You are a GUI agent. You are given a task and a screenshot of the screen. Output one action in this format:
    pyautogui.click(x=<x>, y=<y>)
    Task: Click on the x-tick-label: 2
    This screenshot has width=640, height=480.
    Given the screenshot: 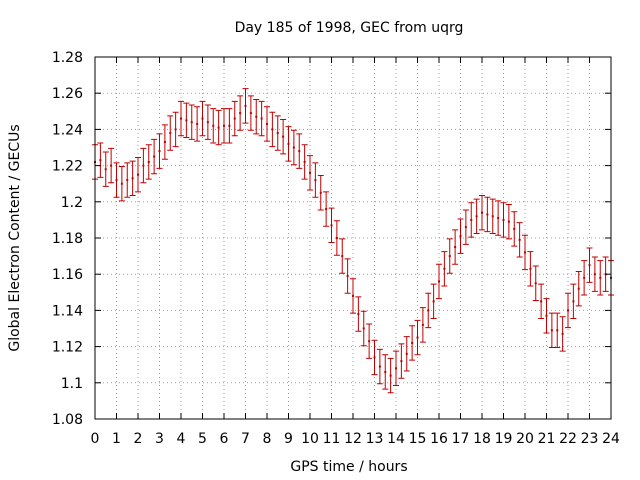 What is the action you would take?
    pyautogui.click(x=138, y=439)
    